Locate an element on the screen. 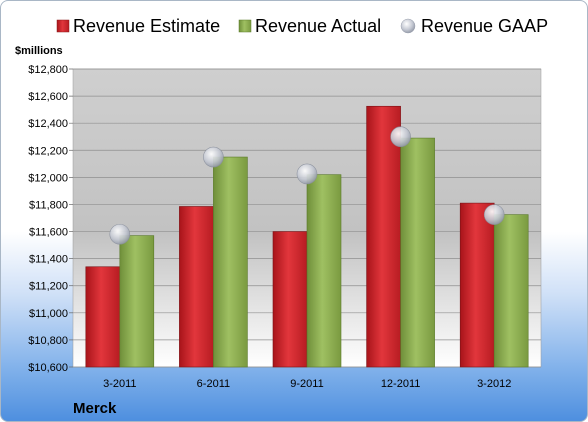 This screenshot has height=422, width=588. x-tick-label: 12-2011 is located at coordinates (401, 384).